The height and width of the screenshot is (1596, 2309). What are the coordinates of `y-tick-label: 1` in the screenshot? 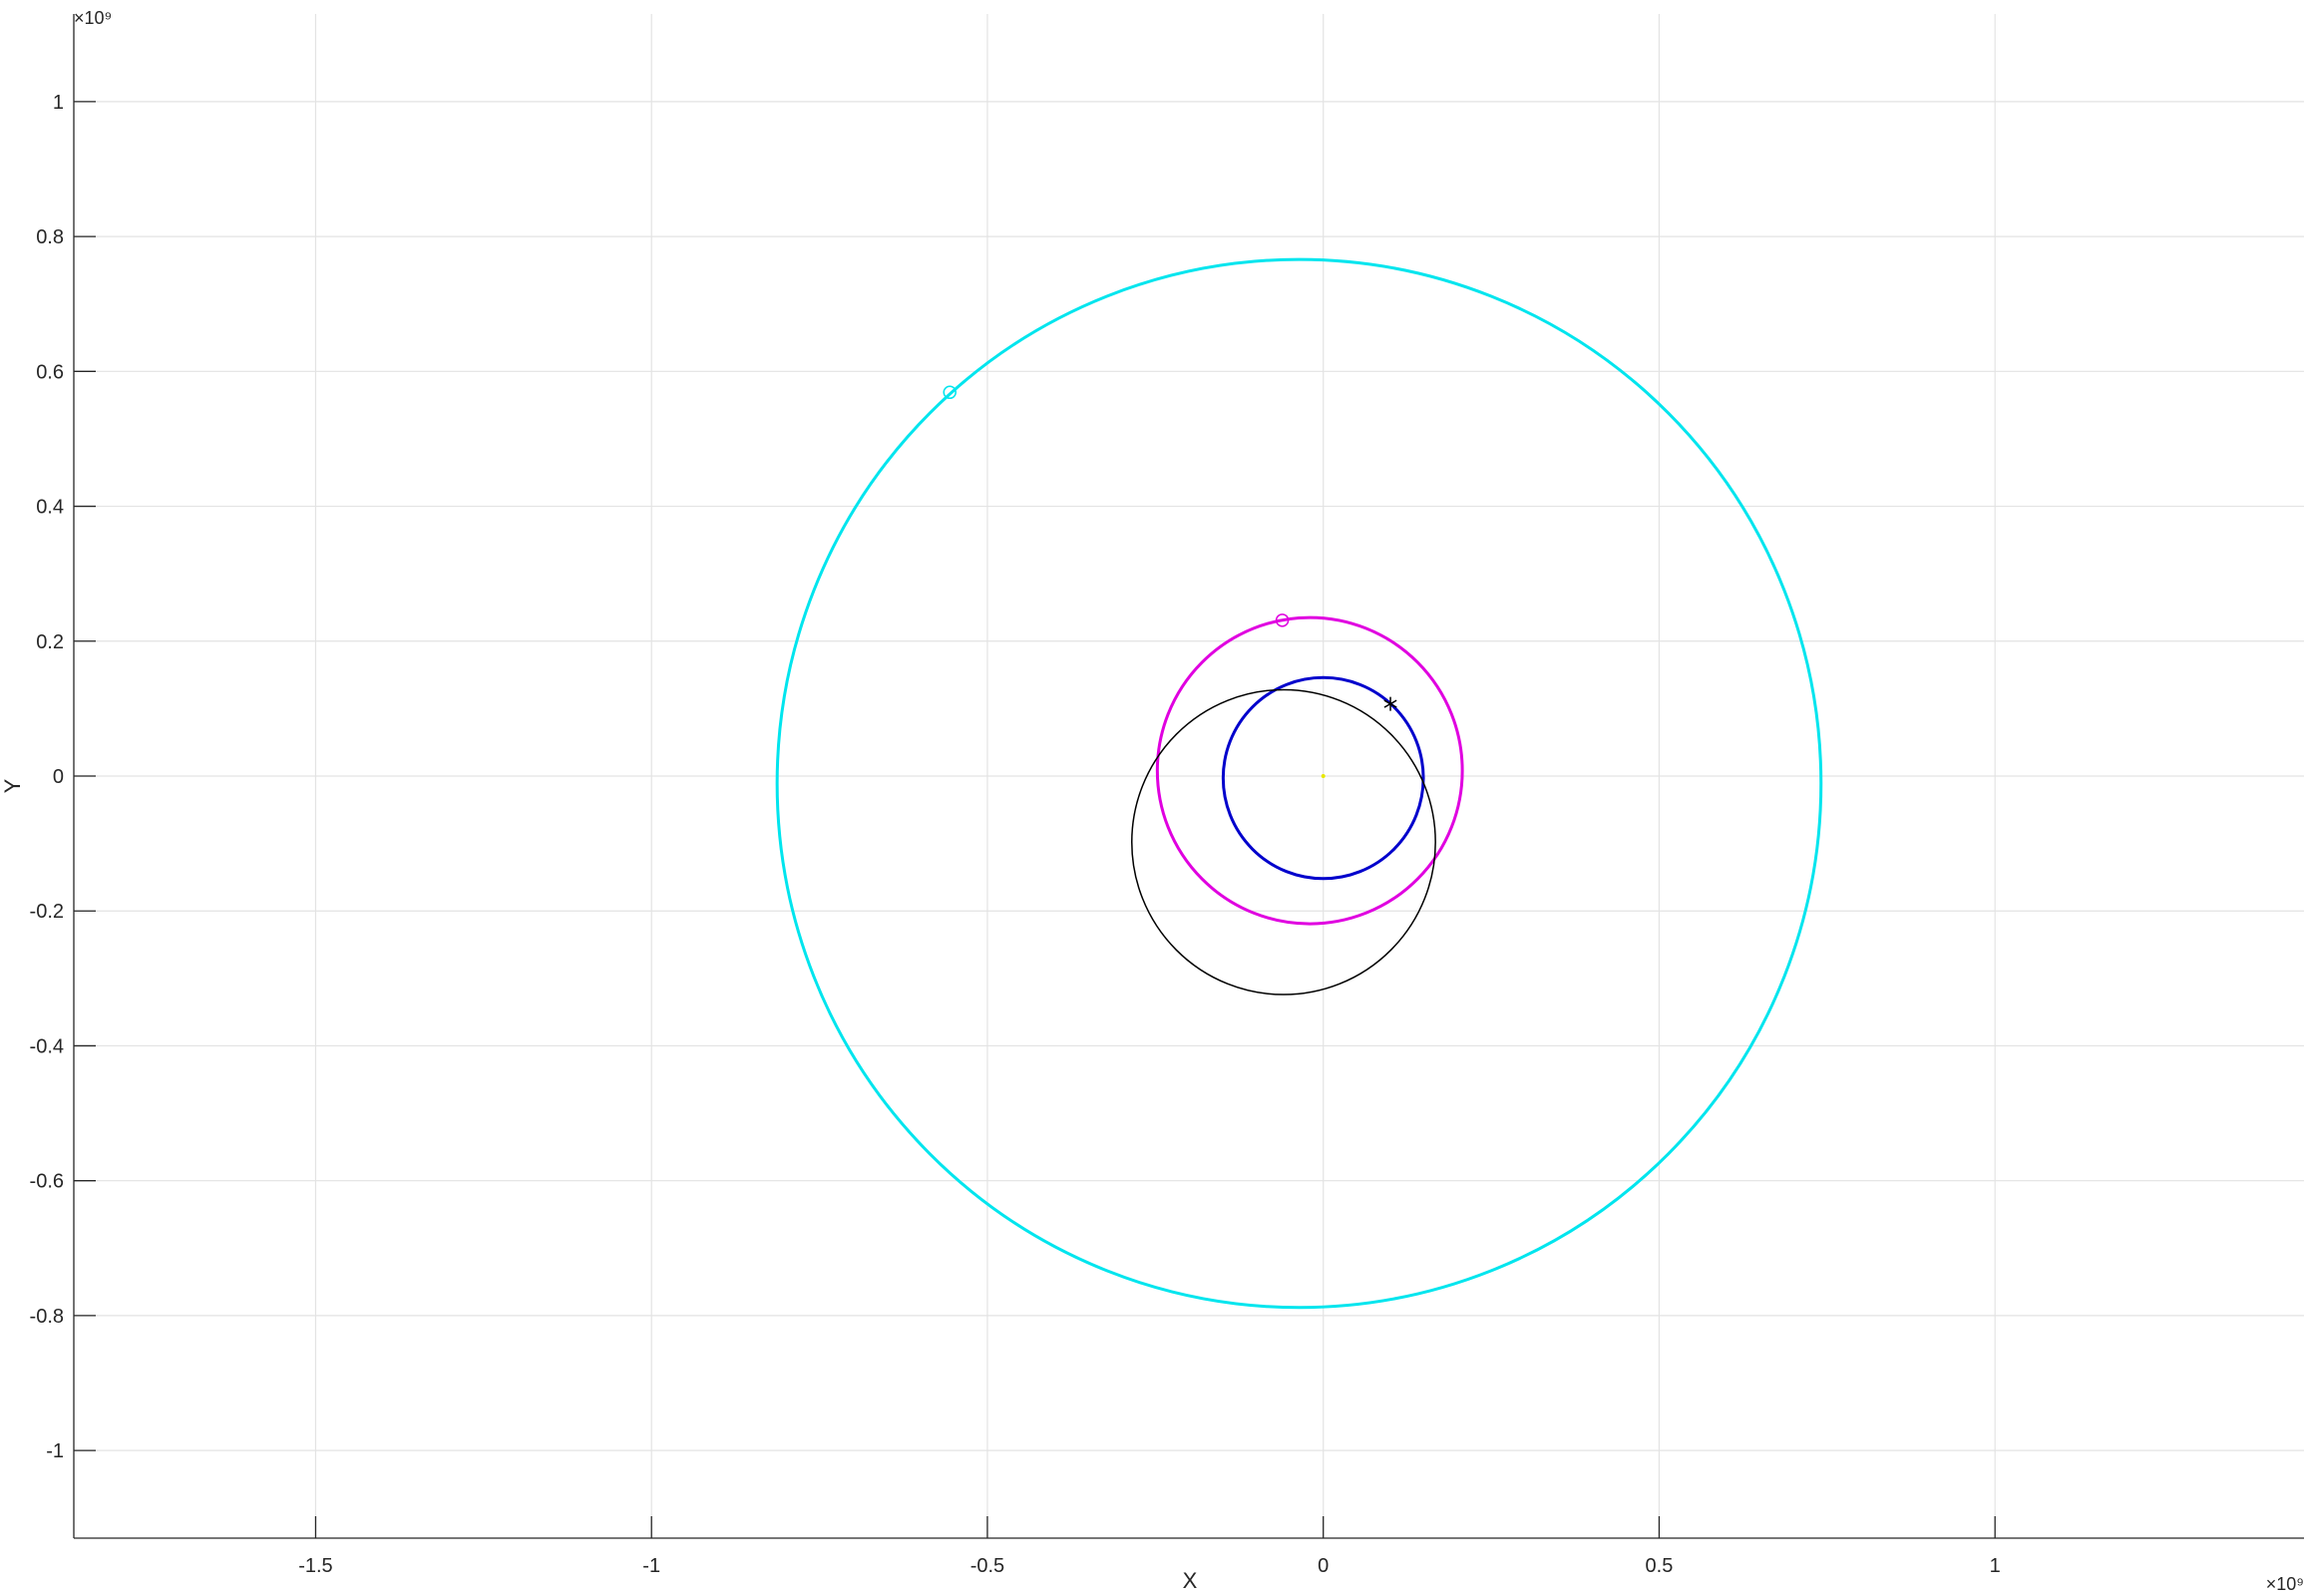 It's located at (58, 103).